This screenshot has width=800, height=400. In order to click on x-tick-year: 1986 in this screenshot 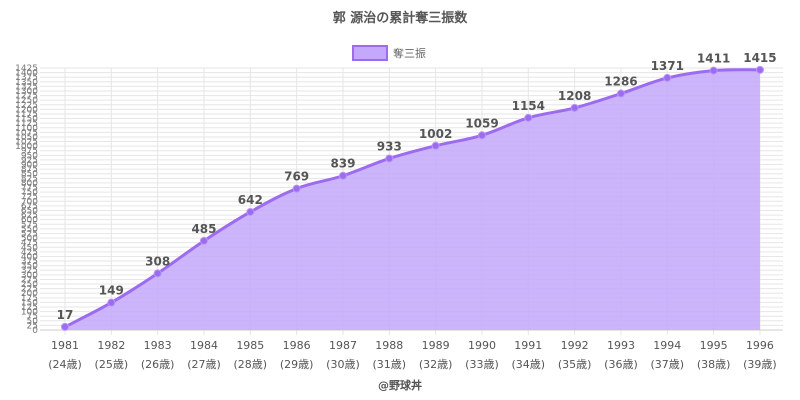, I will do `click(297, 345)`.